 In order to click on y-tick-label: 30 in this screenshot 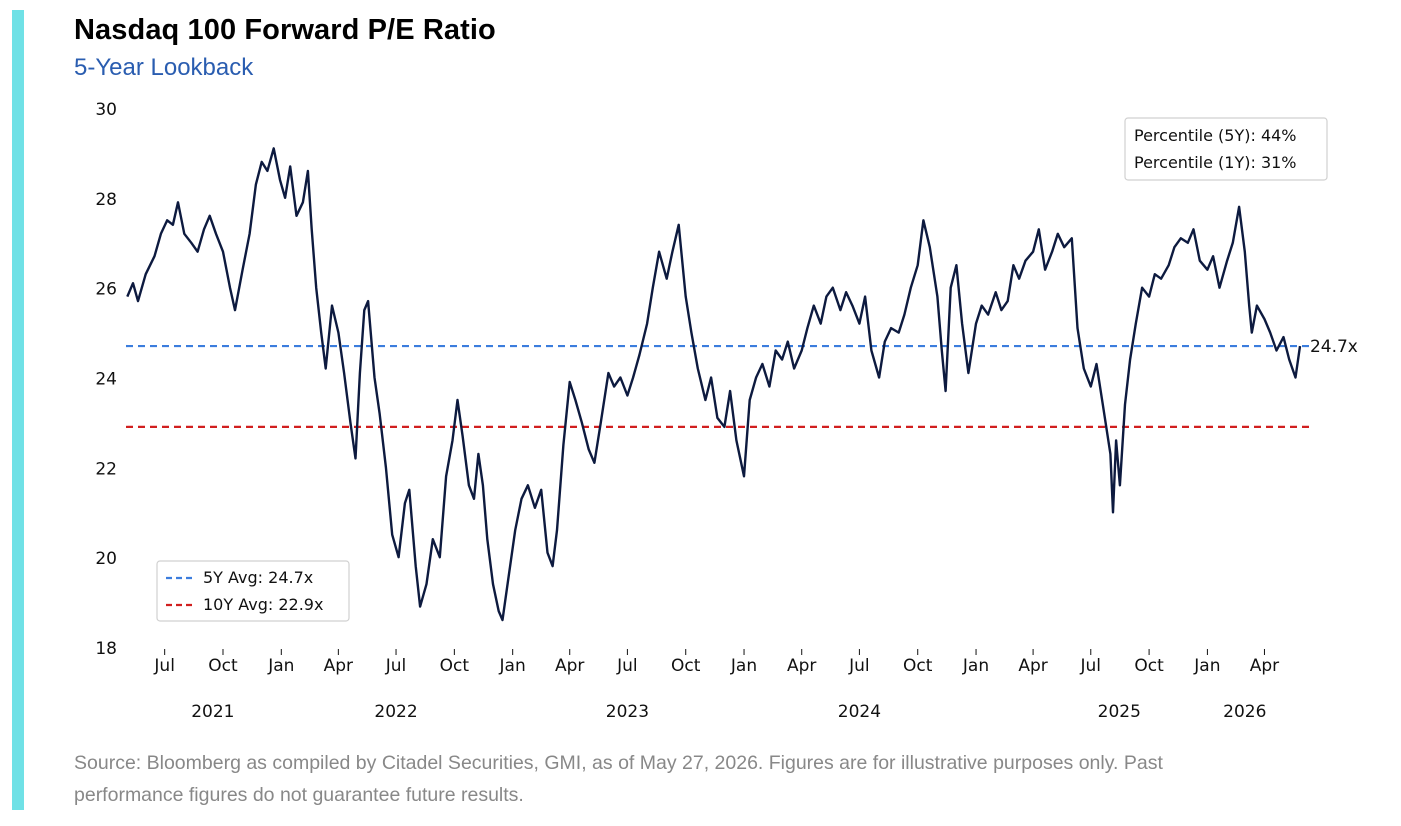, I will do `click(106, 110)`.